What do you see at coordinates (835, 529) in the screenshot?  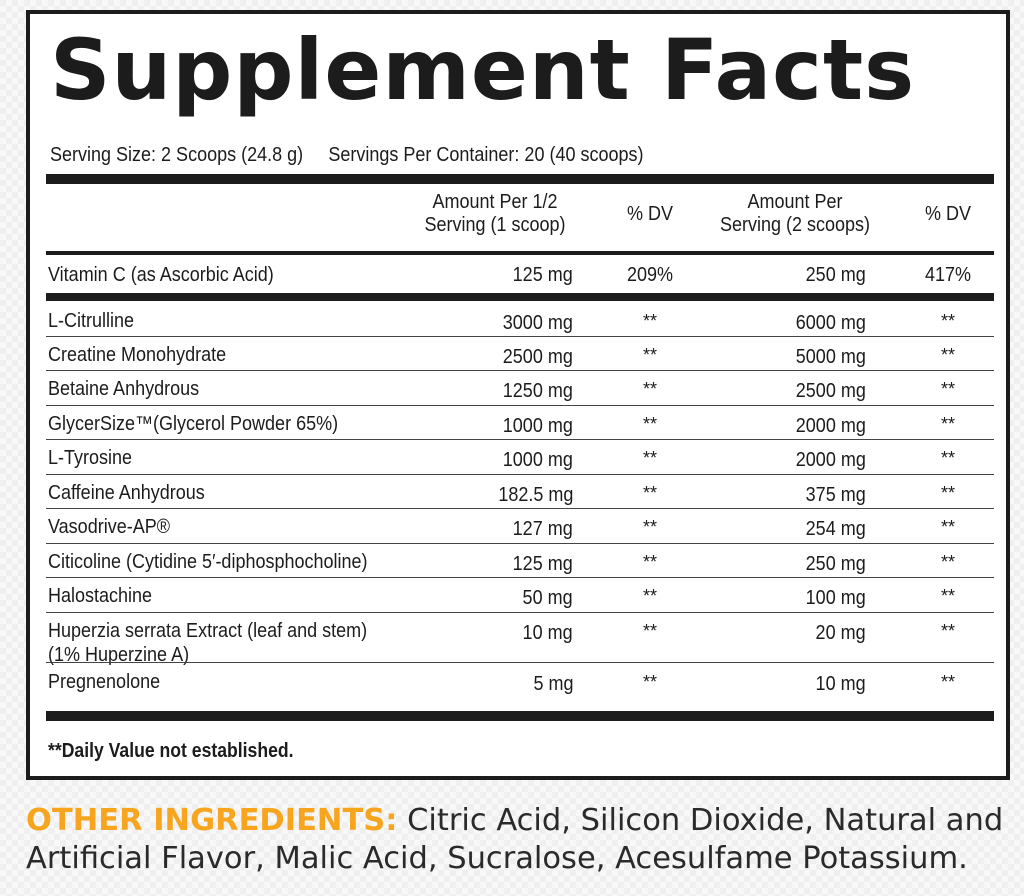 I see `ingredient-amount-full: 254 mg` at bounding box center [835, 529].